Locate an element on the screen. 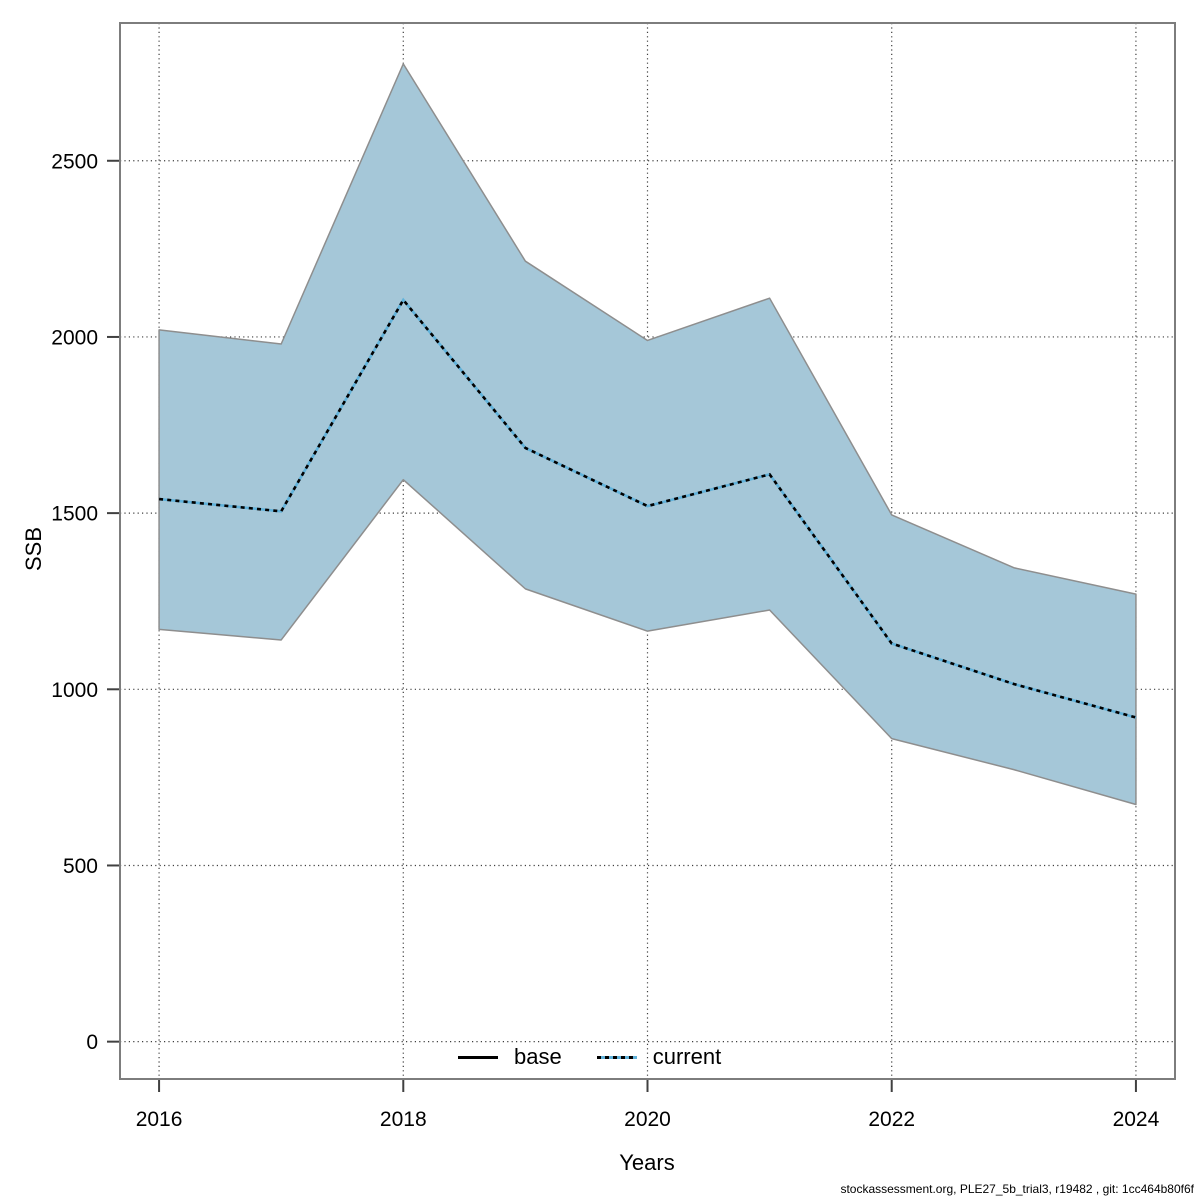  y-tick-label: 2000 is located at coordinates (74, 337).